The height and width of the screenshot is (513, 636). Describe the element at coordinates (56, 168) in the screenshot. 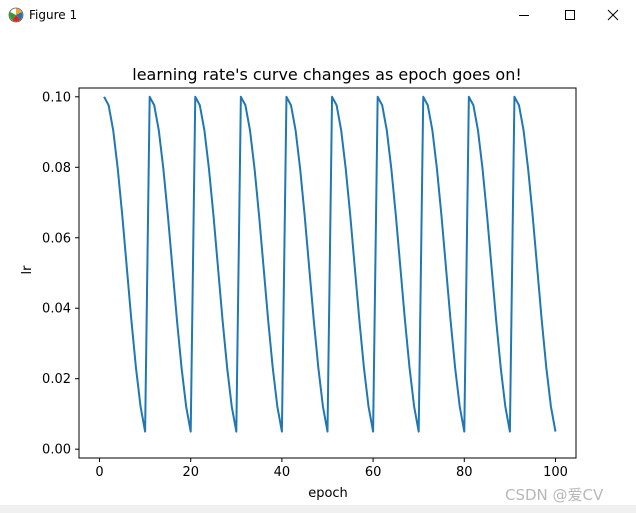

I see `y-tick-label: 0.08` at that location.